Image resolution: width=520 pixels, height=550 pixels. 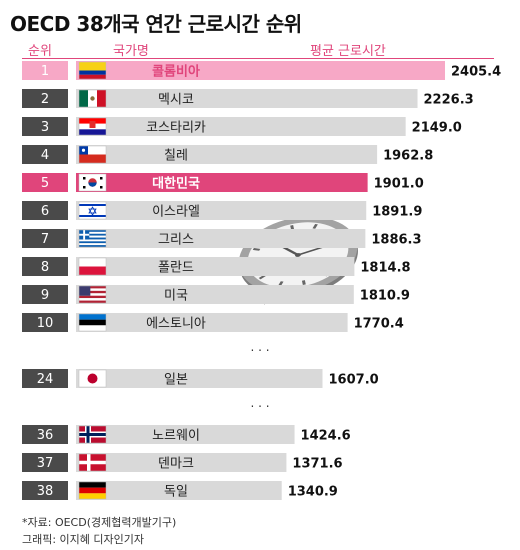 I want to click on rank-label: 8, so click(x=45, y=267).